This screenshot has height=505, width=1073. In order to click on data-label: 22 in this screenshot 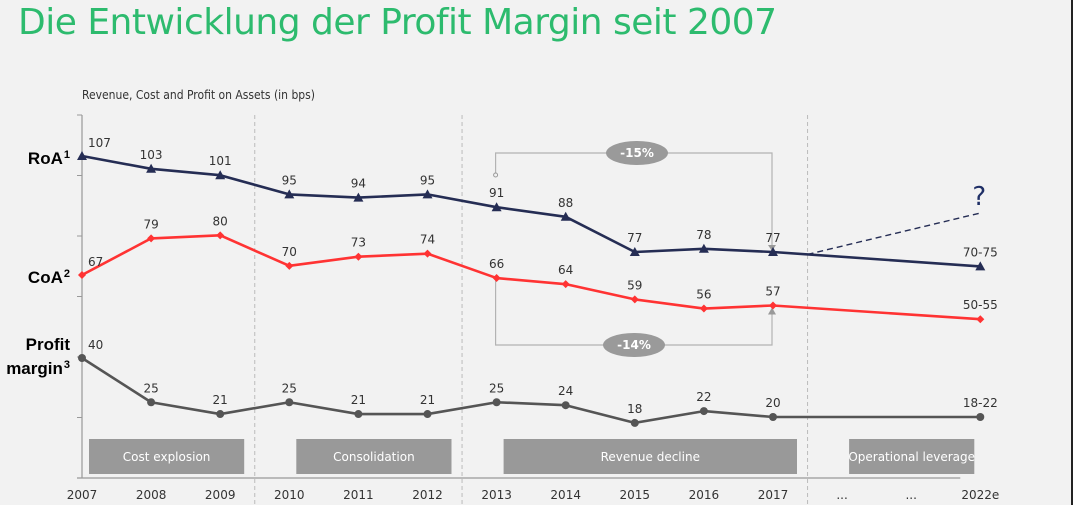, I will do `click(703, 397)`.